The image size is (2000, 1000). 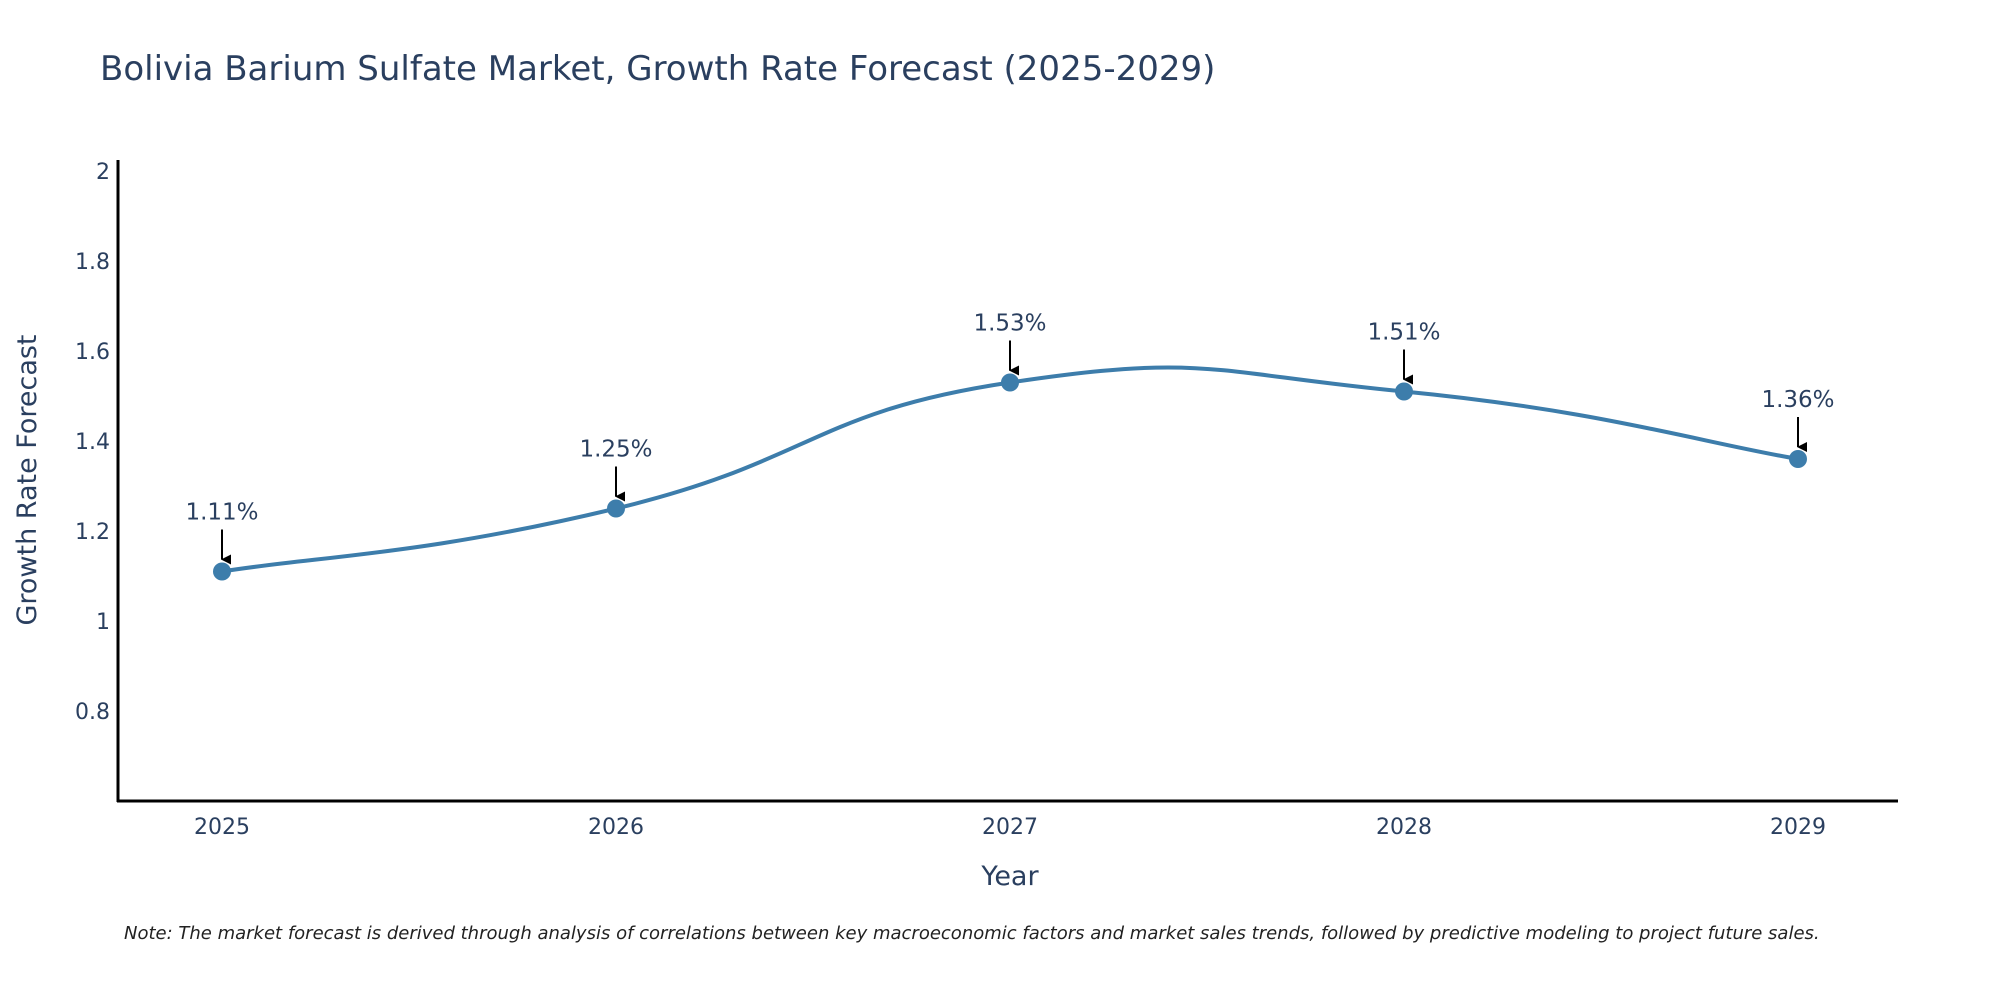 What do you see at coordinates (27, 479) in the screenshot?
I see `y-axis-title: Growth Rate Forecast` at bounding box center [27, 479].